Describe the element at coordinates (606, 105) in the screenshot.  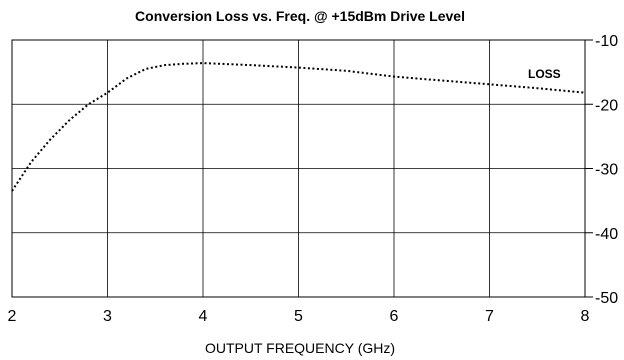
I see `y-tick-label: -20` at that location.